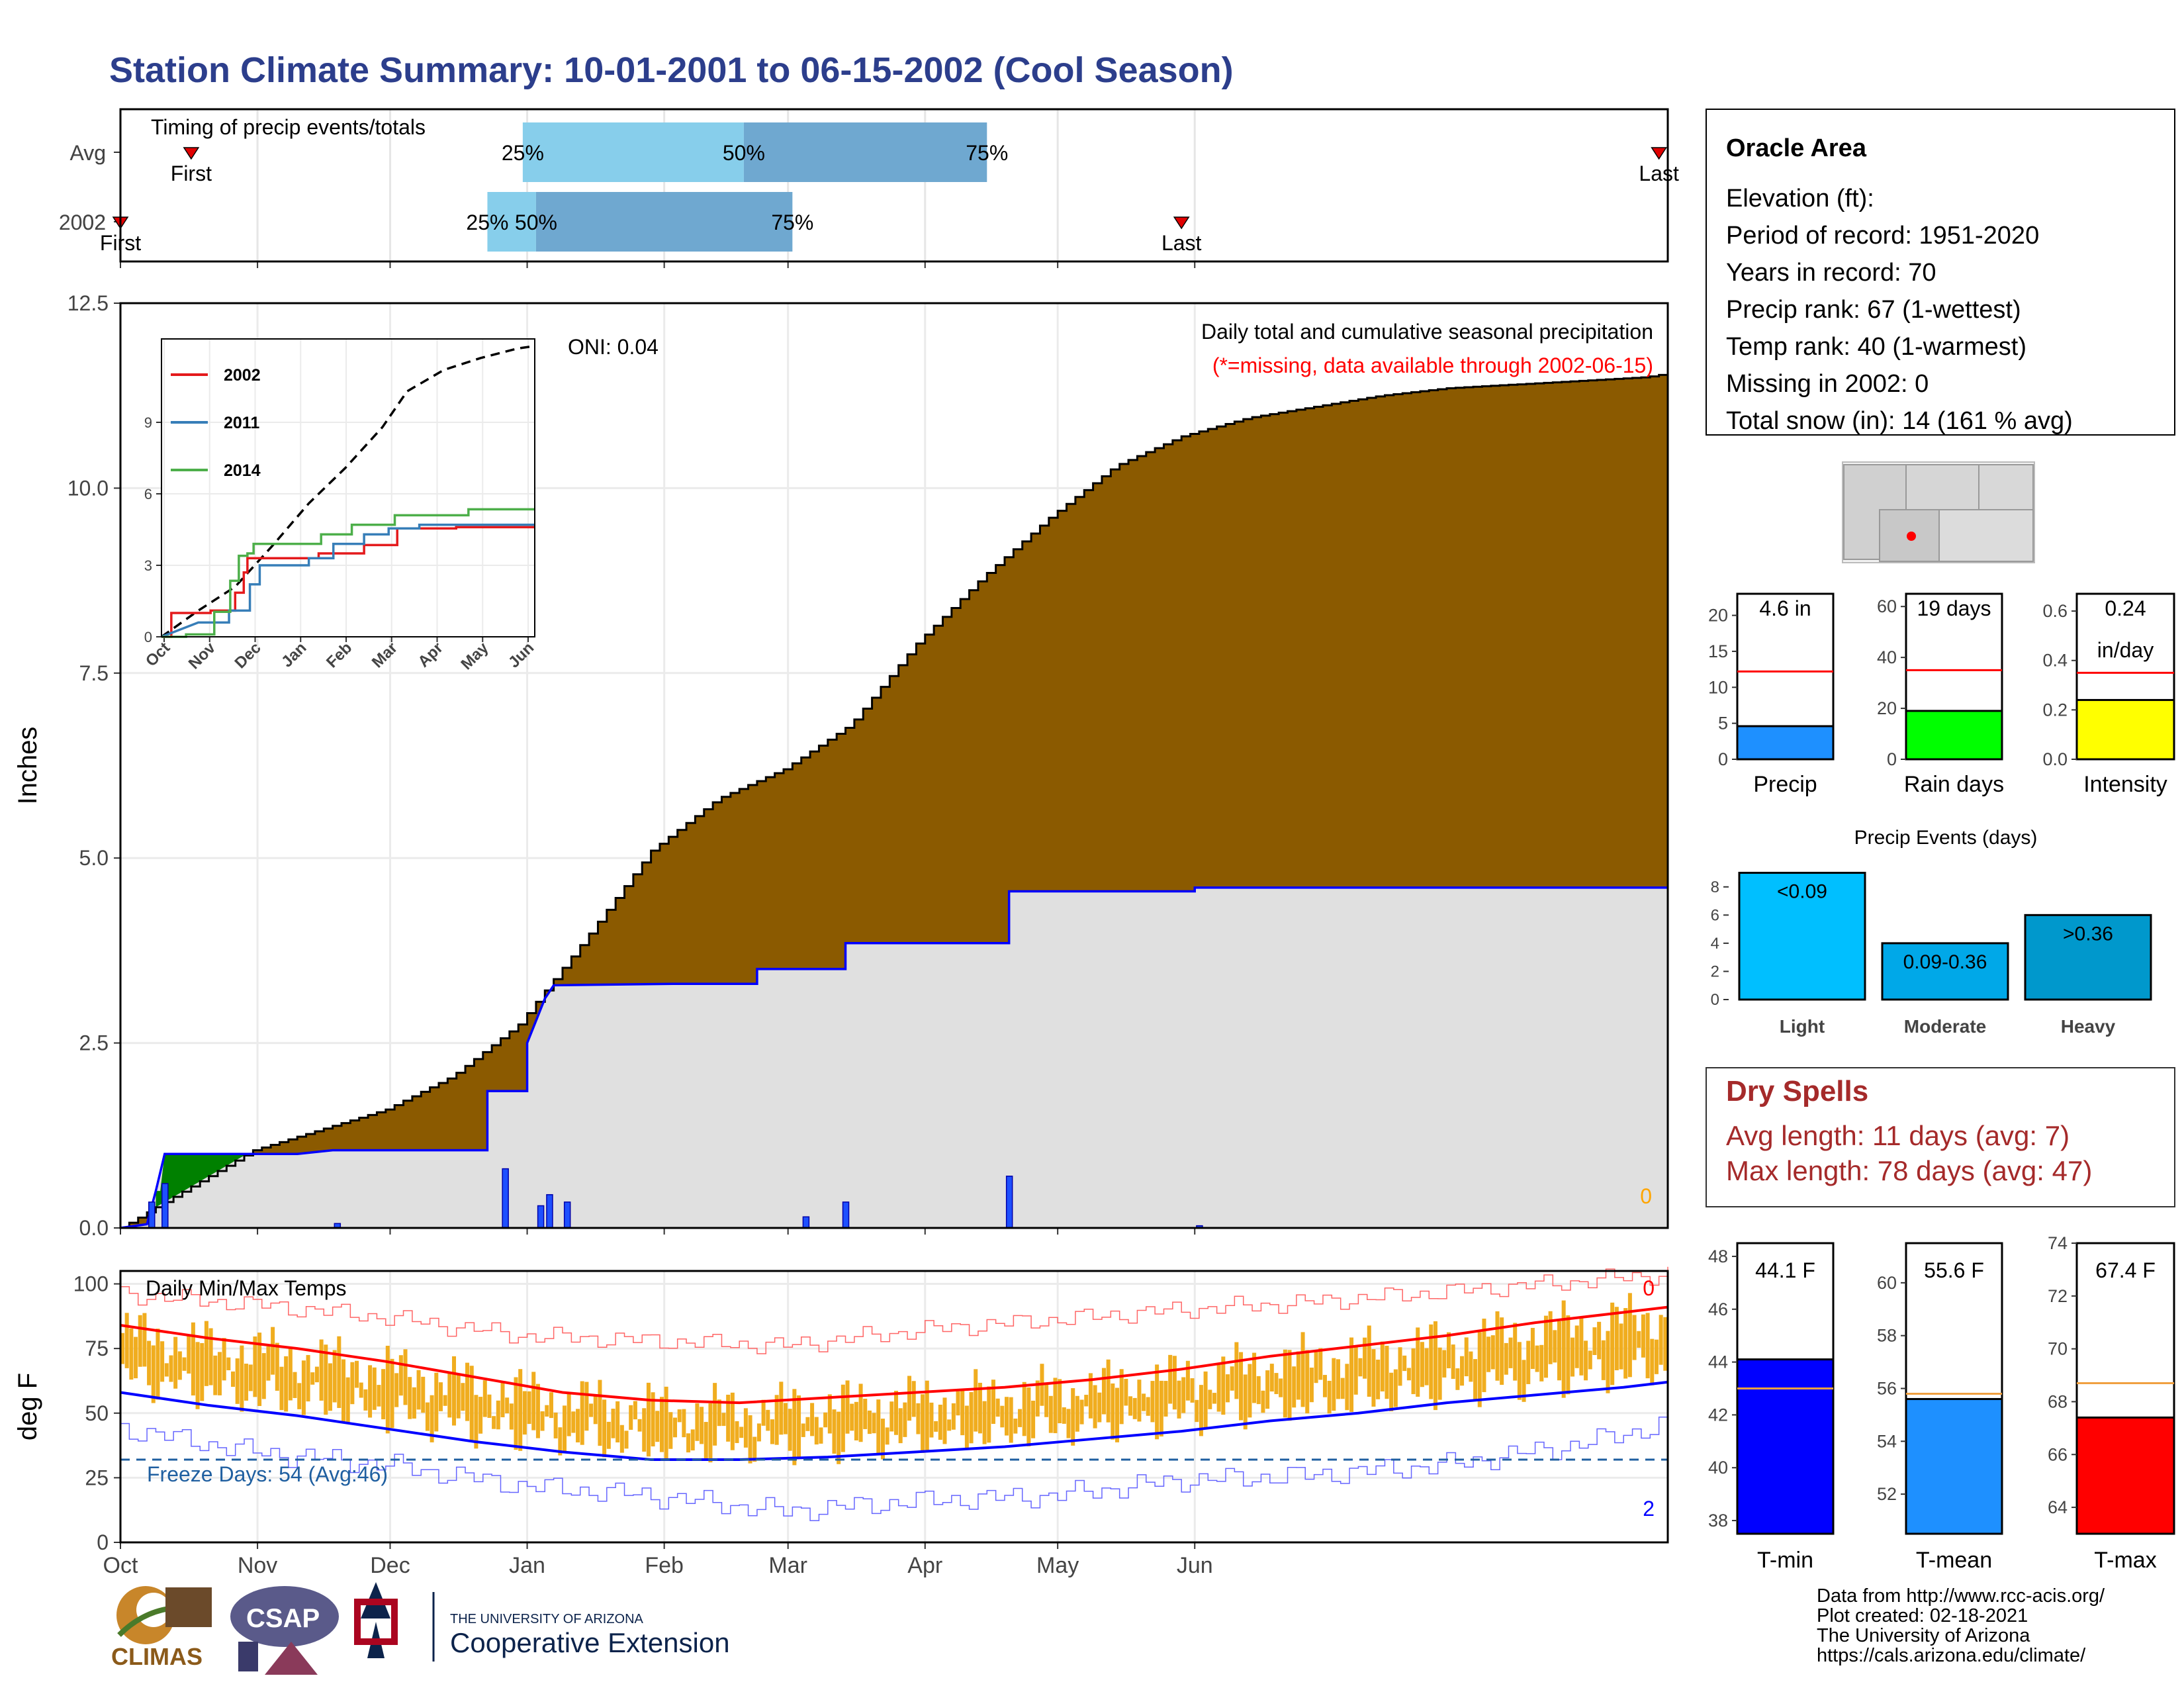  What do you see at coordinates (1659, 173) in the screenshot?
I see `timing-last-label-Avg: Last` at bounding box center [1659, 173].